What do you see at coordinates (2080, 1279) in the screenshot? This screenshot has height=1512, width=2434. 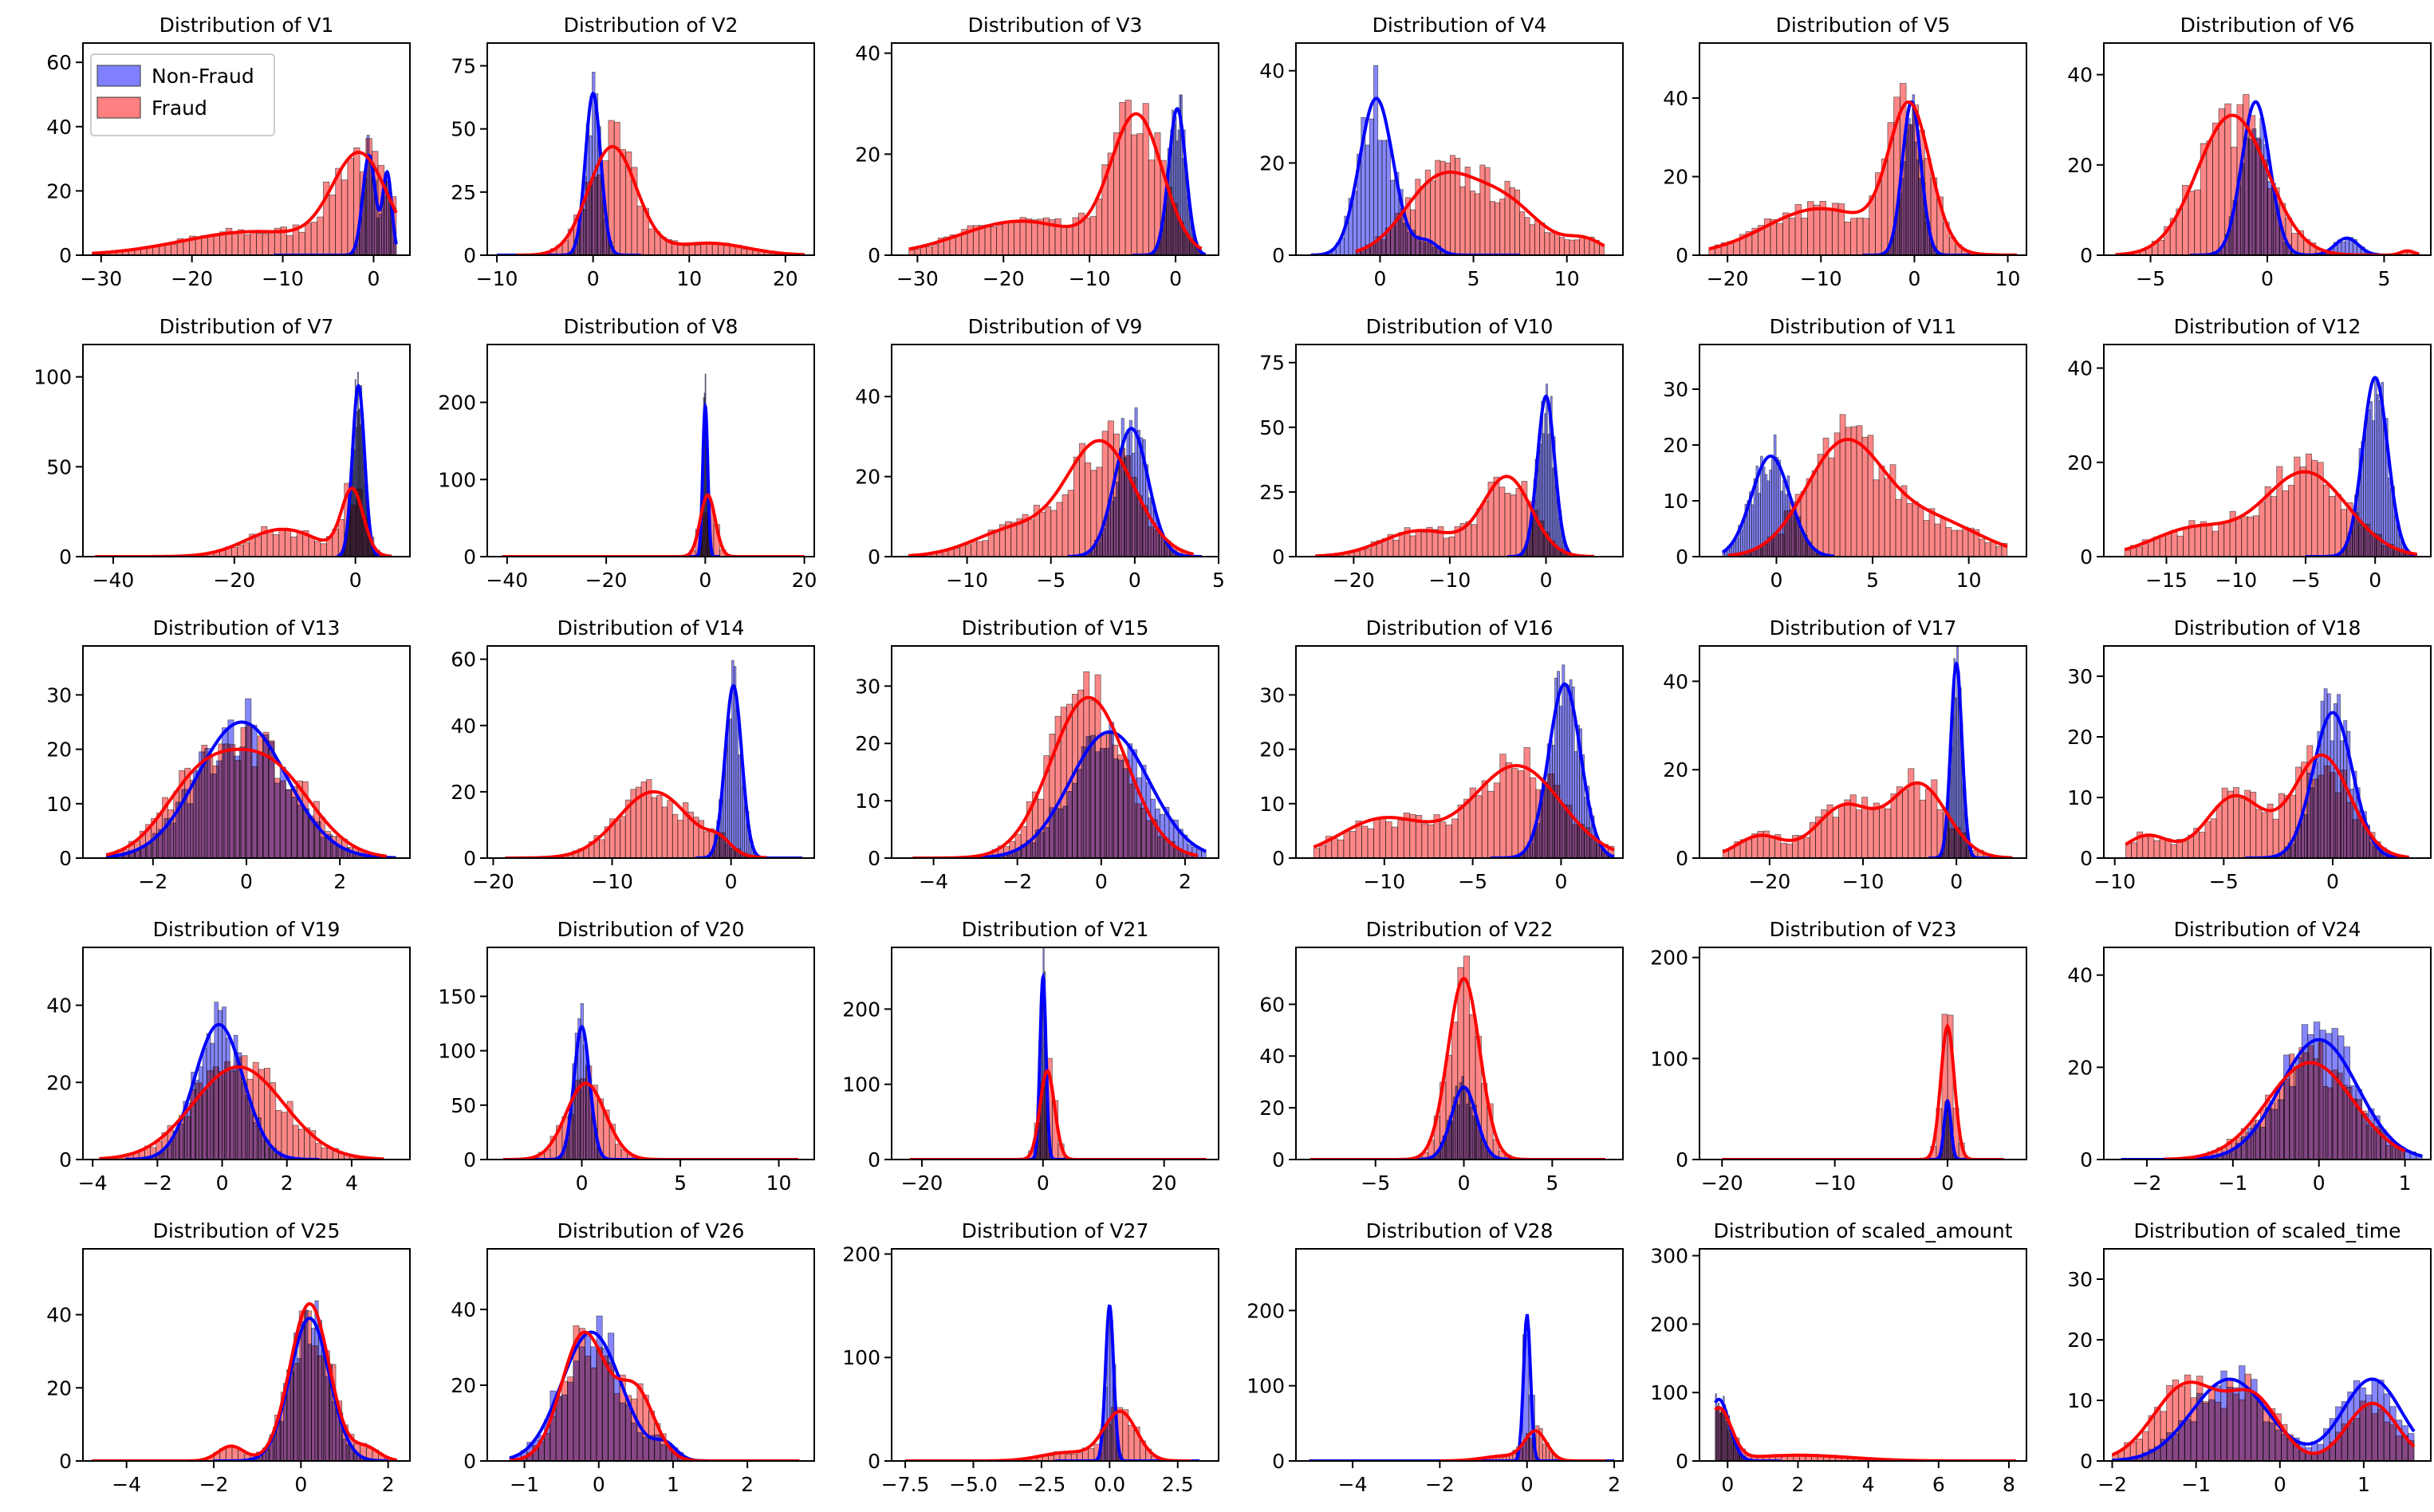 I see `y-tick-label: 30` at bounding box center [2080, 1279].